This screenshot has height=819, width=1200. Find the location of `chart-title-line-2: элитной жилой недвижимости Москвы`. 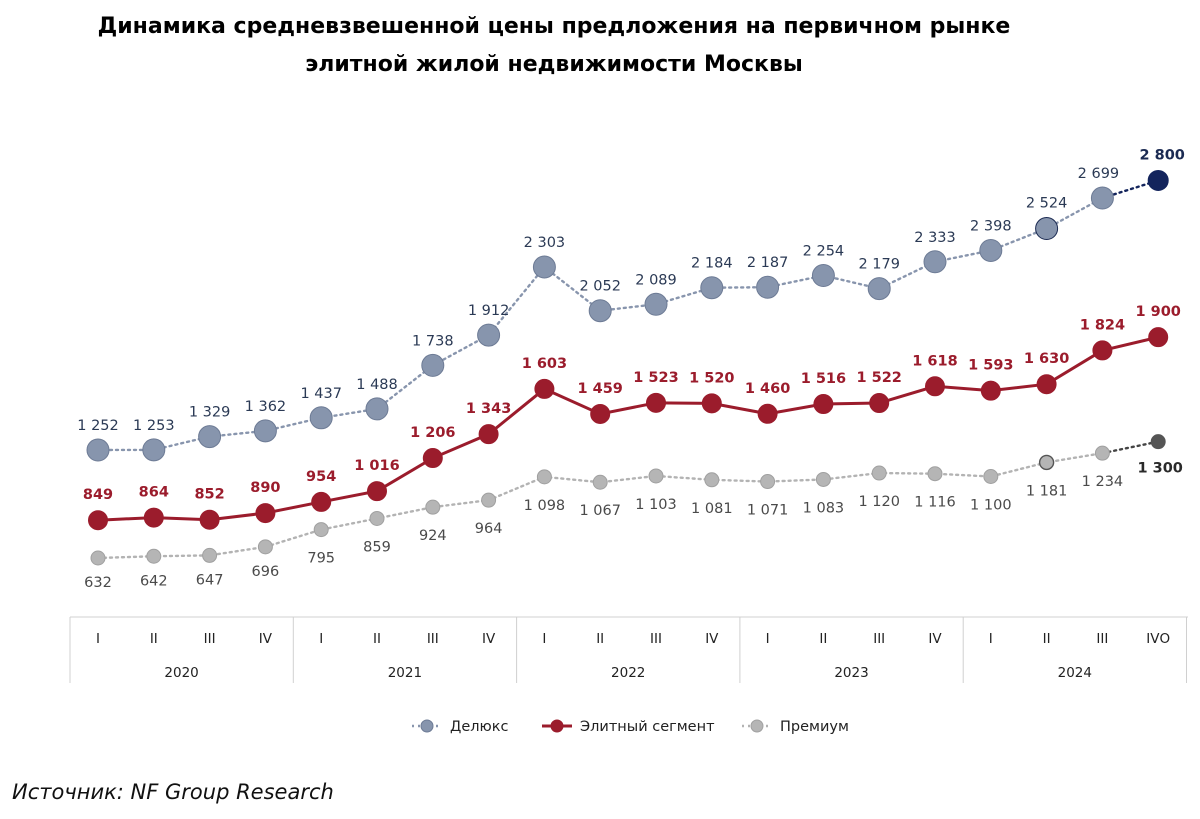

chart-title-line-2: элитной жилой недвижимости Москвы is located at coordinates (554, 64).